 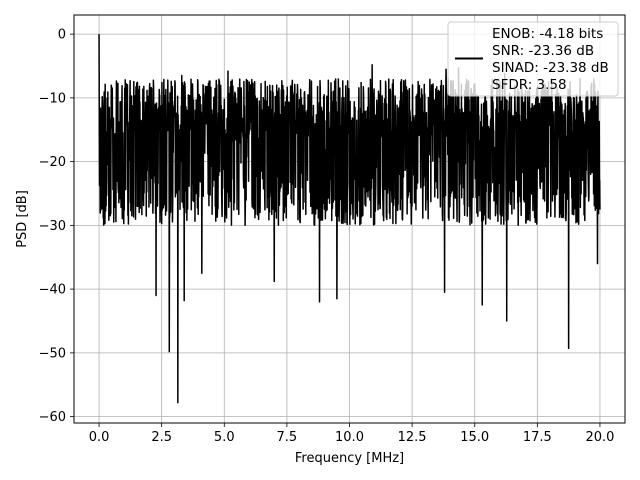 I want to click on y-axis-label: PSD [dB], so click(x=22, y=219).